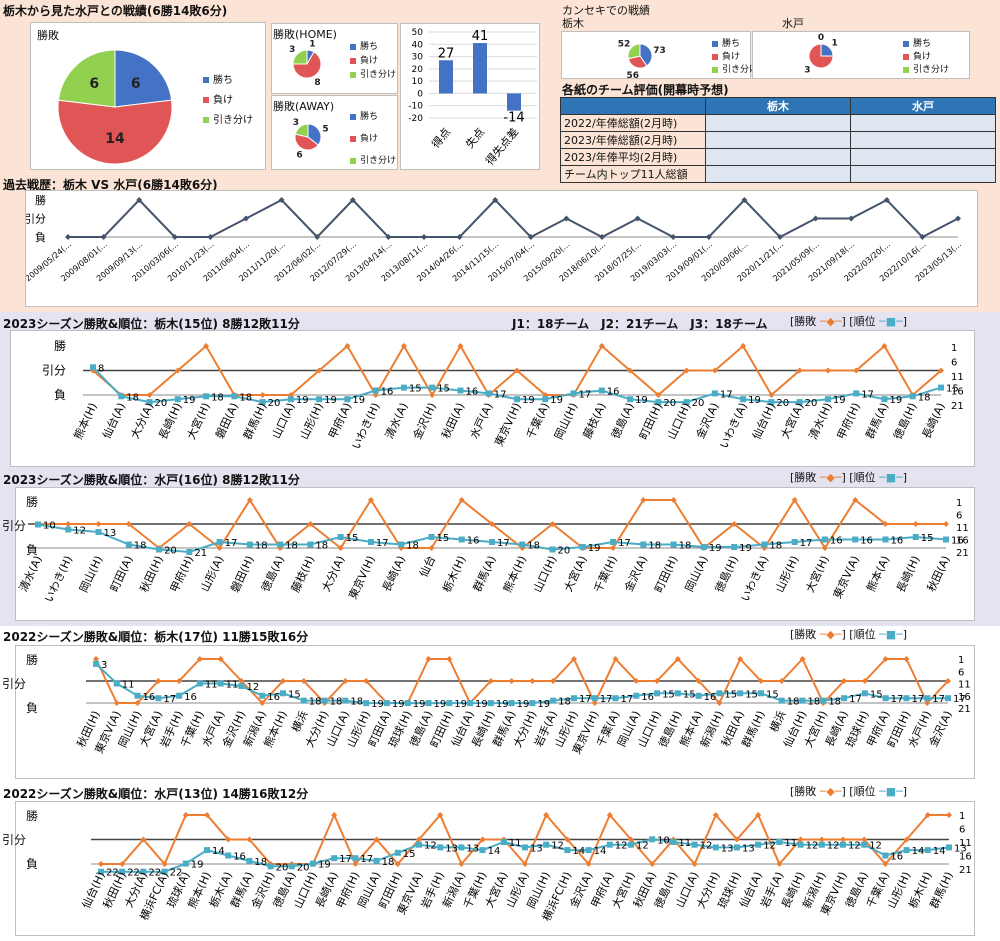 The image size is (1000, 941). What do you see at coordinates (151, 324) in the screenshot?
I see `chart1-title: 2023シーズン勝敗&順位：栃木(15位) 8勝12敗11分` at bounding box center [151, 324].